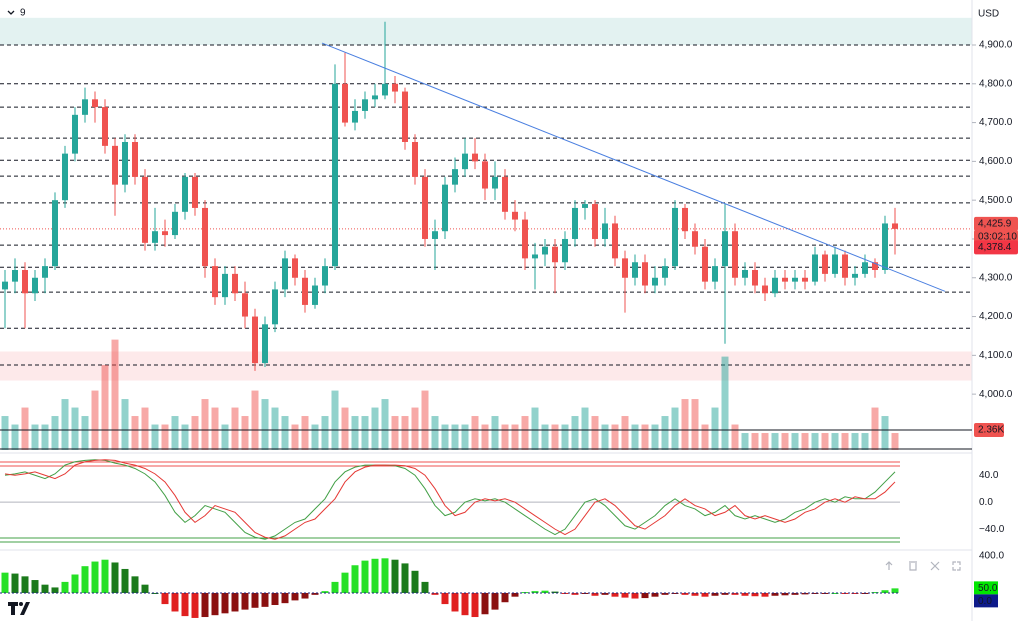 Image resolution: width=1024 pixels, height=621 pixels. Describe the element at coordinates (988, 14) in the screenshot. I see `currency: USD` at that location.